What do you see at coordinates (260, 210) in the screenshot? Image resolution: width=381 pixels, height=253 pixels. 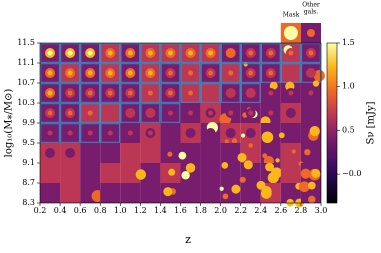 I see `x-tick-label: 2.4` at bounding box center [260, 210].